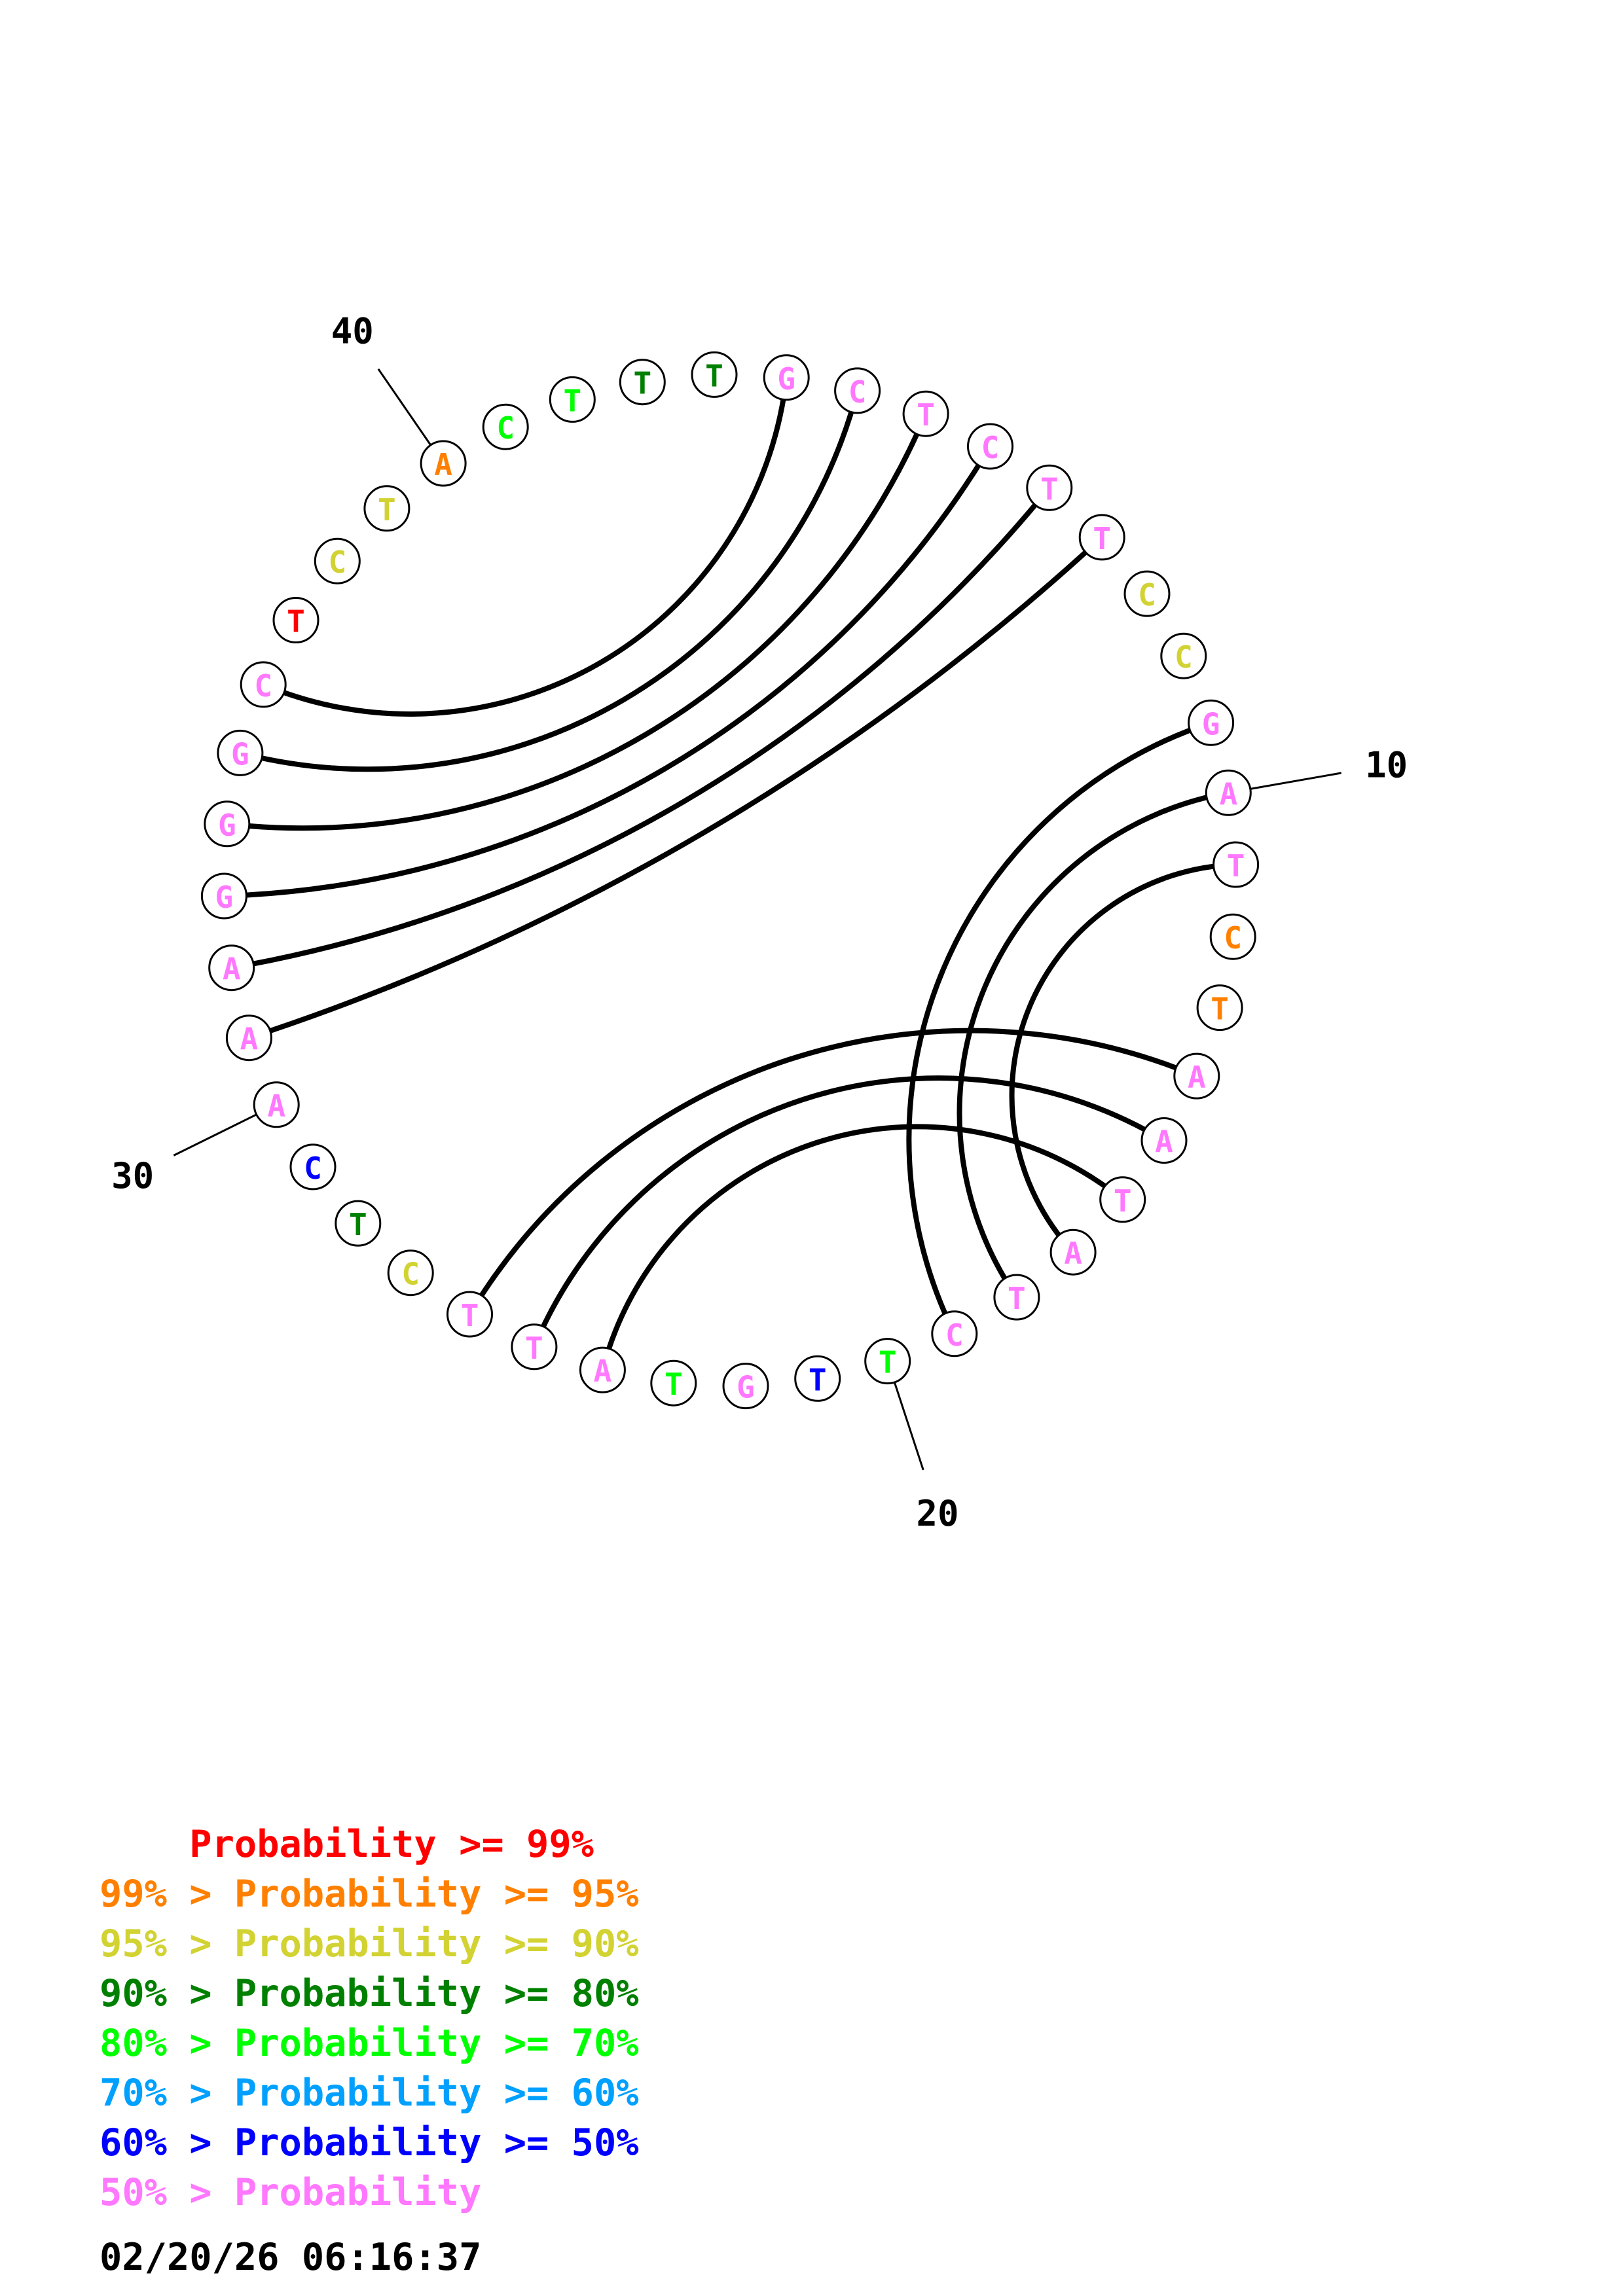  I want to click on legend-entry: 70% > Probability >= 60%, so click(369, 2093).